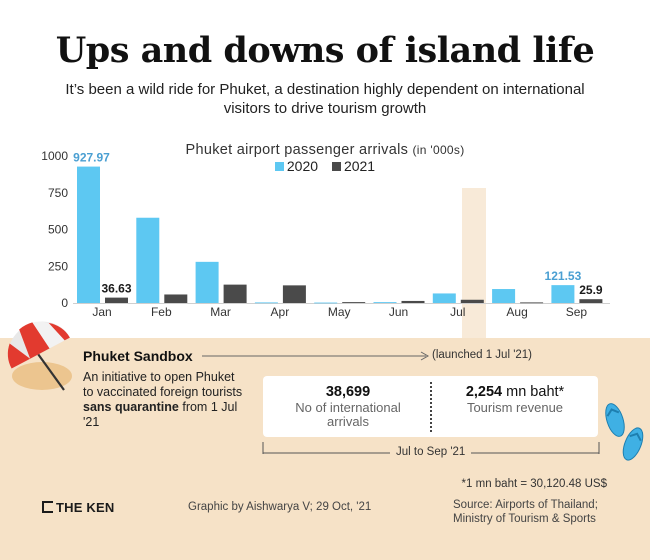 This screenshot has height=560, width=650. I want to click on stat-revenue-label: Tourism revenue, so click(515, 407).